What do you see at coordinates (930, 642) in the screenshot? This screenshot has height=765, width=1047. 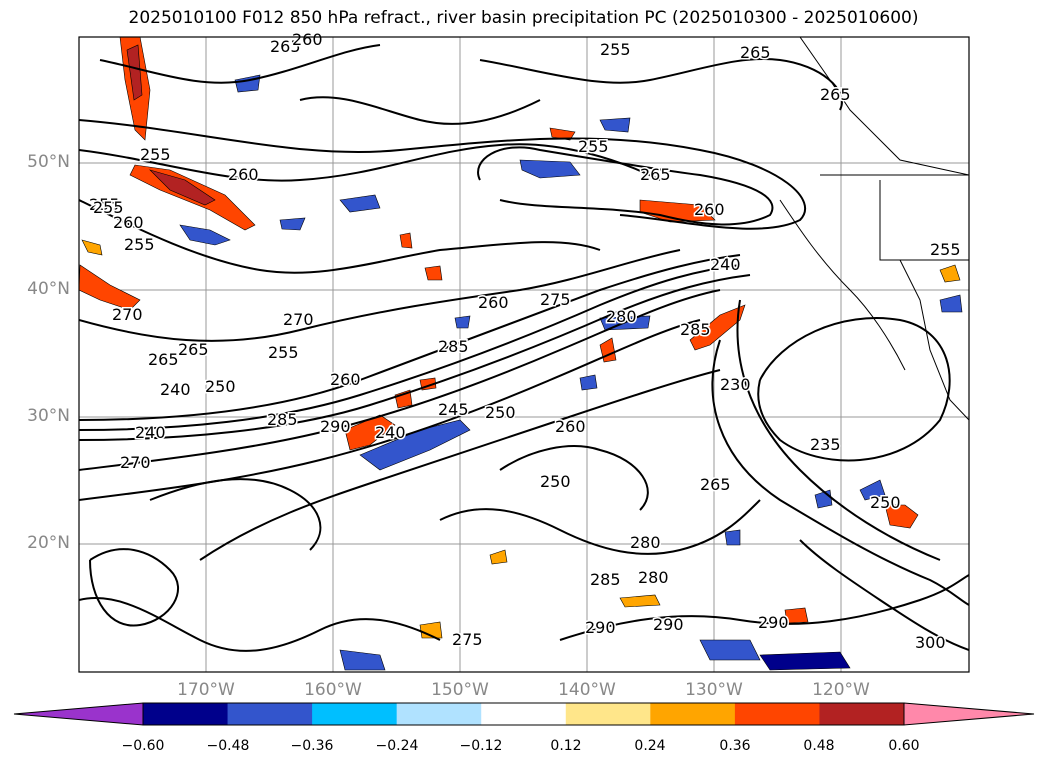 I see `contour-label: 300` at bounding box center [930, 642].